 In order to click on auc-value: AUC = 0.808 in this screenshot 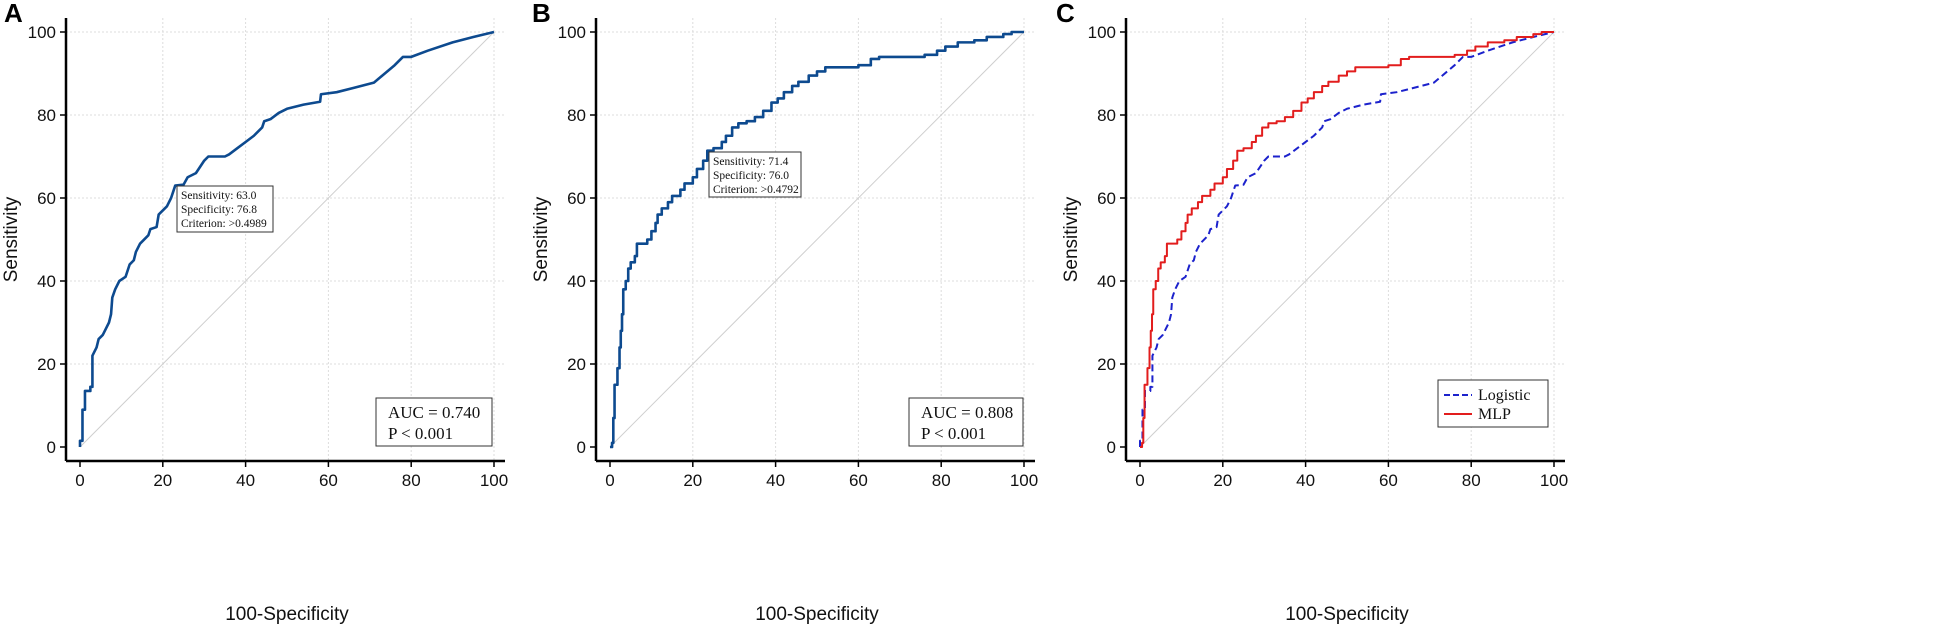, I will do `click(967, 412)`.